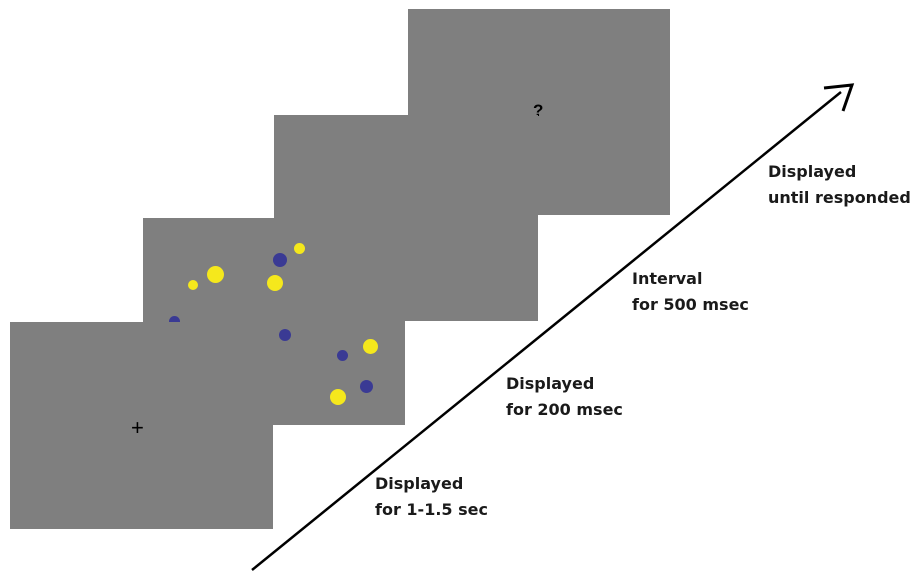  I want to click on arrowhead-icon, so click(839, 97).